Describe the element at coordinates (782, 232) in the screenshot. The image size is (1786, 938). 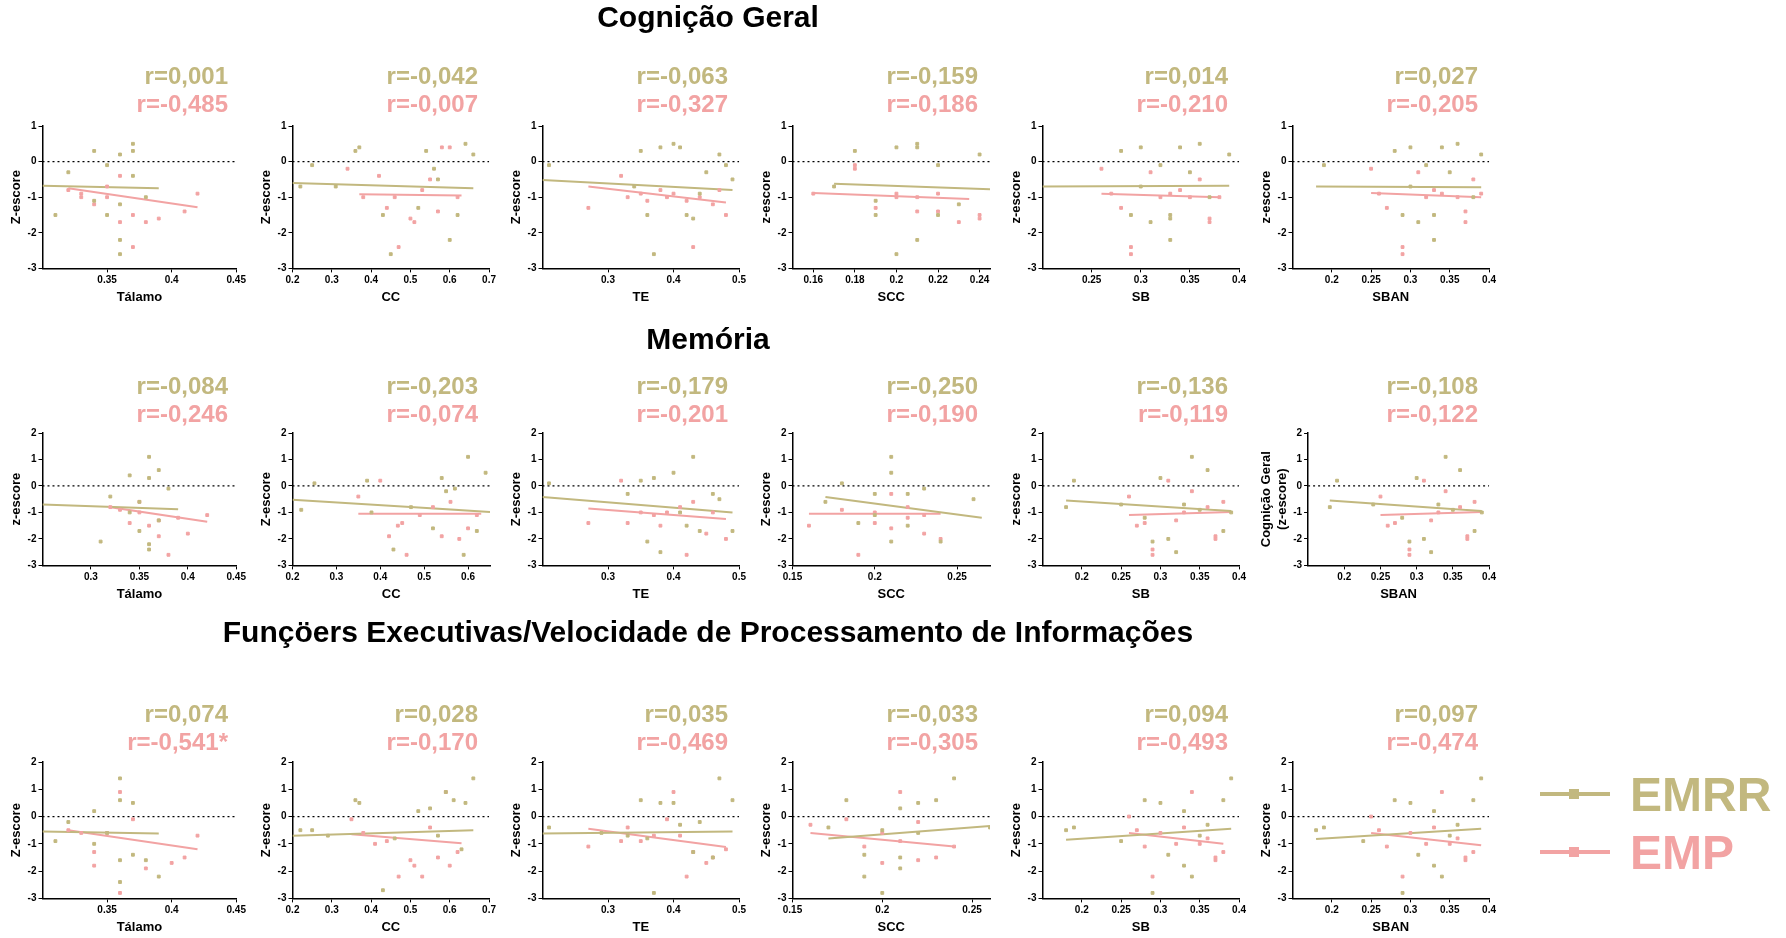
I see `y-tick-label: -2` at that location.